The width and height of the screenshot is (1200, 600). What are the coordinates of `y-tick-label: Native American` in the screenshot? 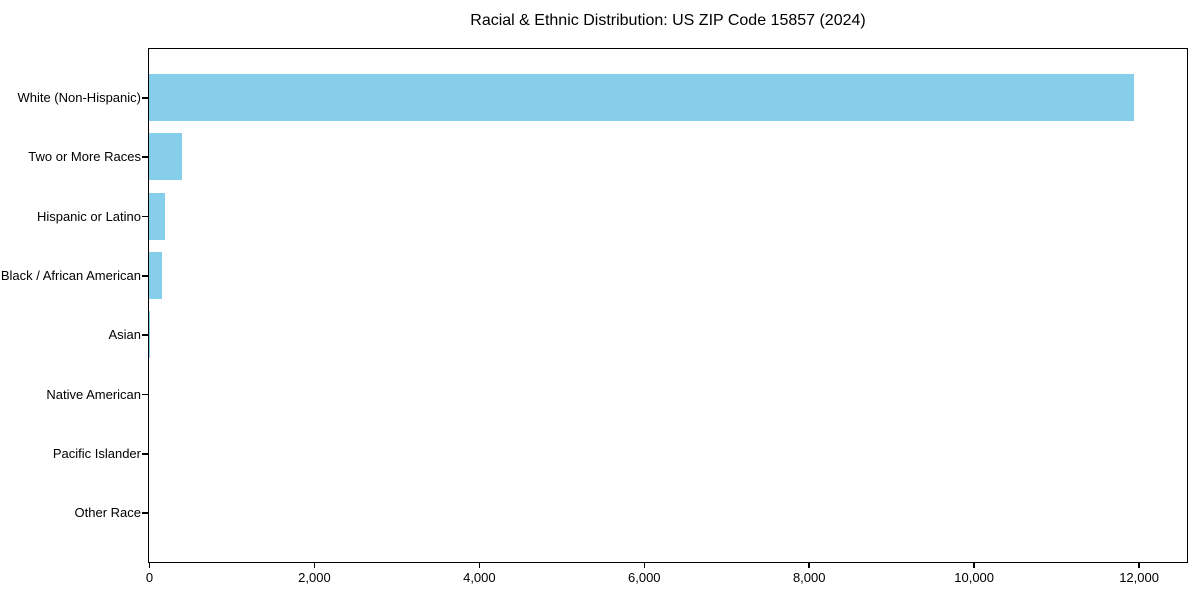 It's located at (93, 394).